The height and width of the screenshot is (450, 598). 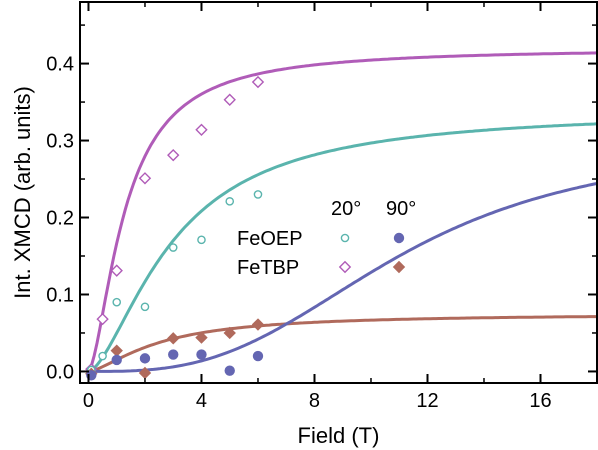 I want to click on x-tick-label: 4, so click(x=201, y=401).